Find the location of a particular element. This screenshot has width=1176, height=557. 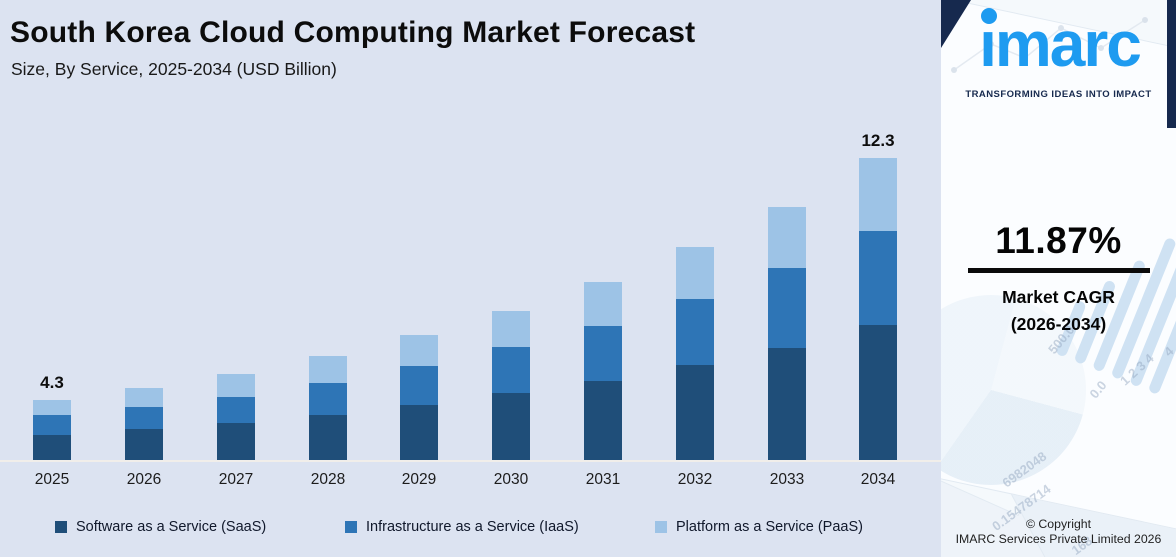

bar-2026 is located at coordinates (144, 424).